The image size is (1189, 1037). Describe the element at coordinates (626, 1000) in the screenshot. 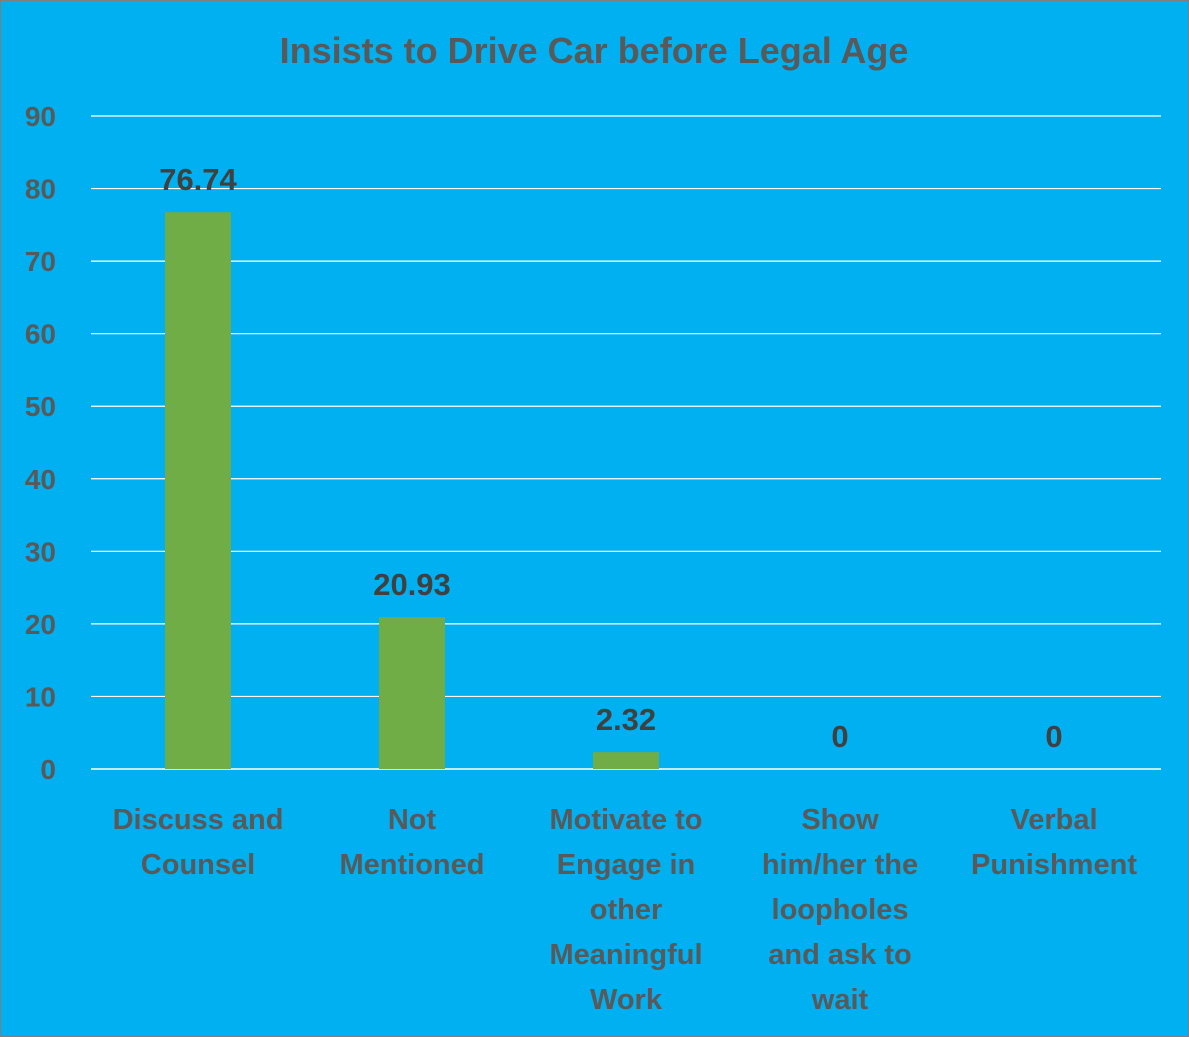

I see `x-tick-label-line: Work` at that location.